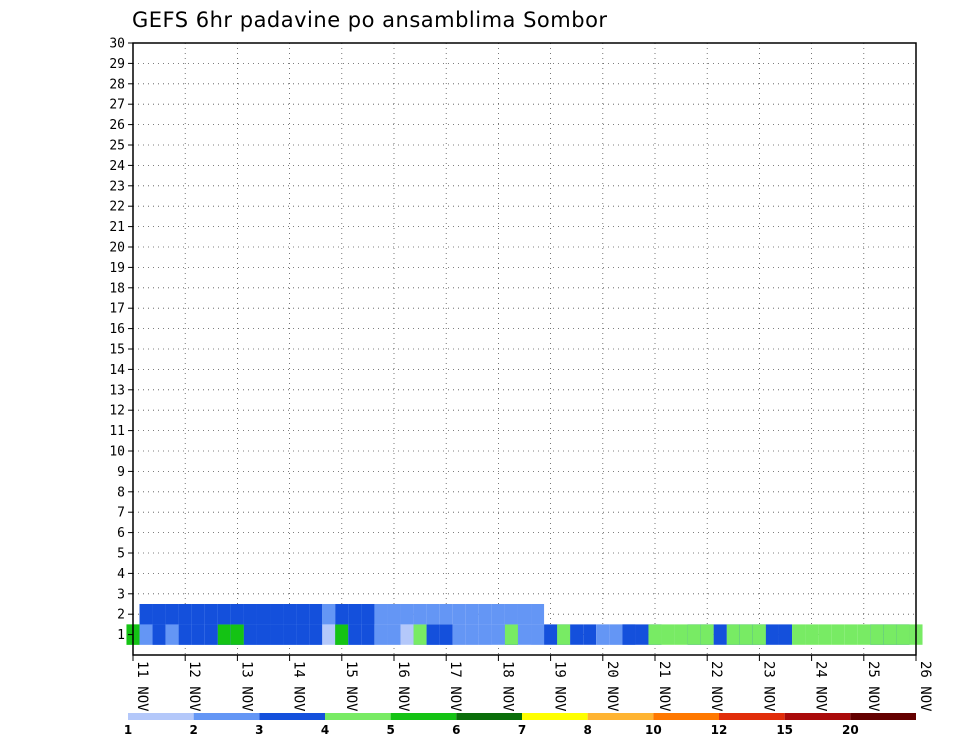  Describe the element at coordinates (850, 730) in the screenshot. I see `colorbar-label: 20` at that location.